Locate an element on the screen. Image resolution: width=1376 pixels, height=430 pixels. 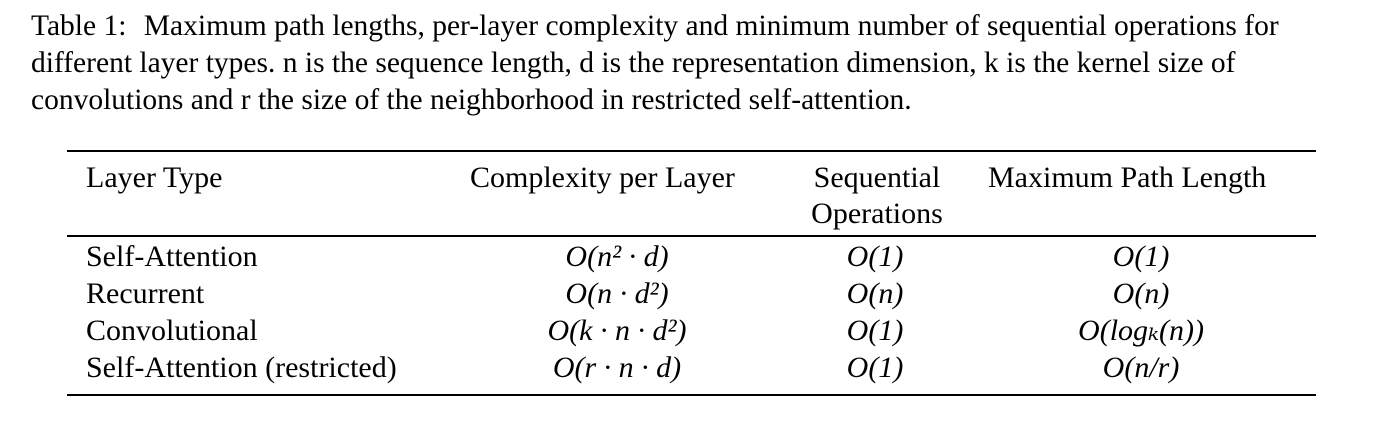
layer-name: Convolutional is located at coordinates (172, 330).